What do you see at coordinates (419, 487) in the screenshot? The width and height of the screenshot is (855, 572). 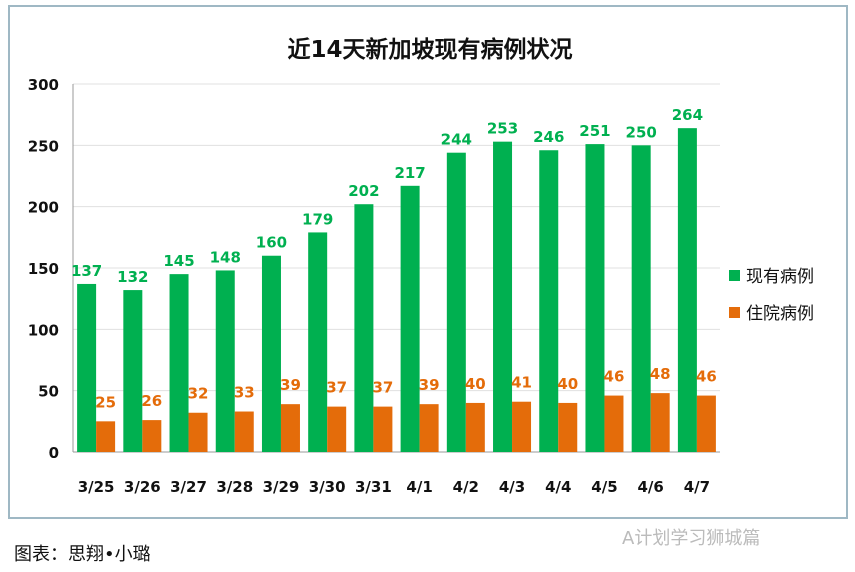 I see `x-tick-label: 4/1` at bounding box center [419, 487].